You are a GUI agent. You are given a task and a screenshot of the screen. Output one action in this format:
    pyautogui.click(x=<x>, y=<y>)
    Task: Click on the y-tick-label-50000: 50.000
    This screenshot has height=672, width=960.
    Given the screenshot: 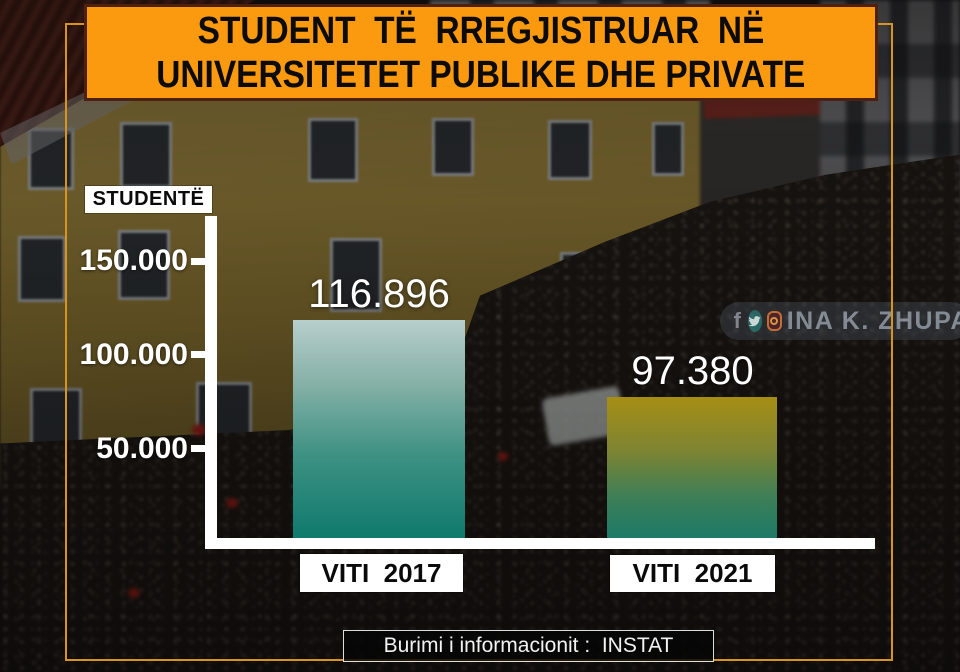 What is the action you would take?
    pyautogui.click(x=142, y=448)
    